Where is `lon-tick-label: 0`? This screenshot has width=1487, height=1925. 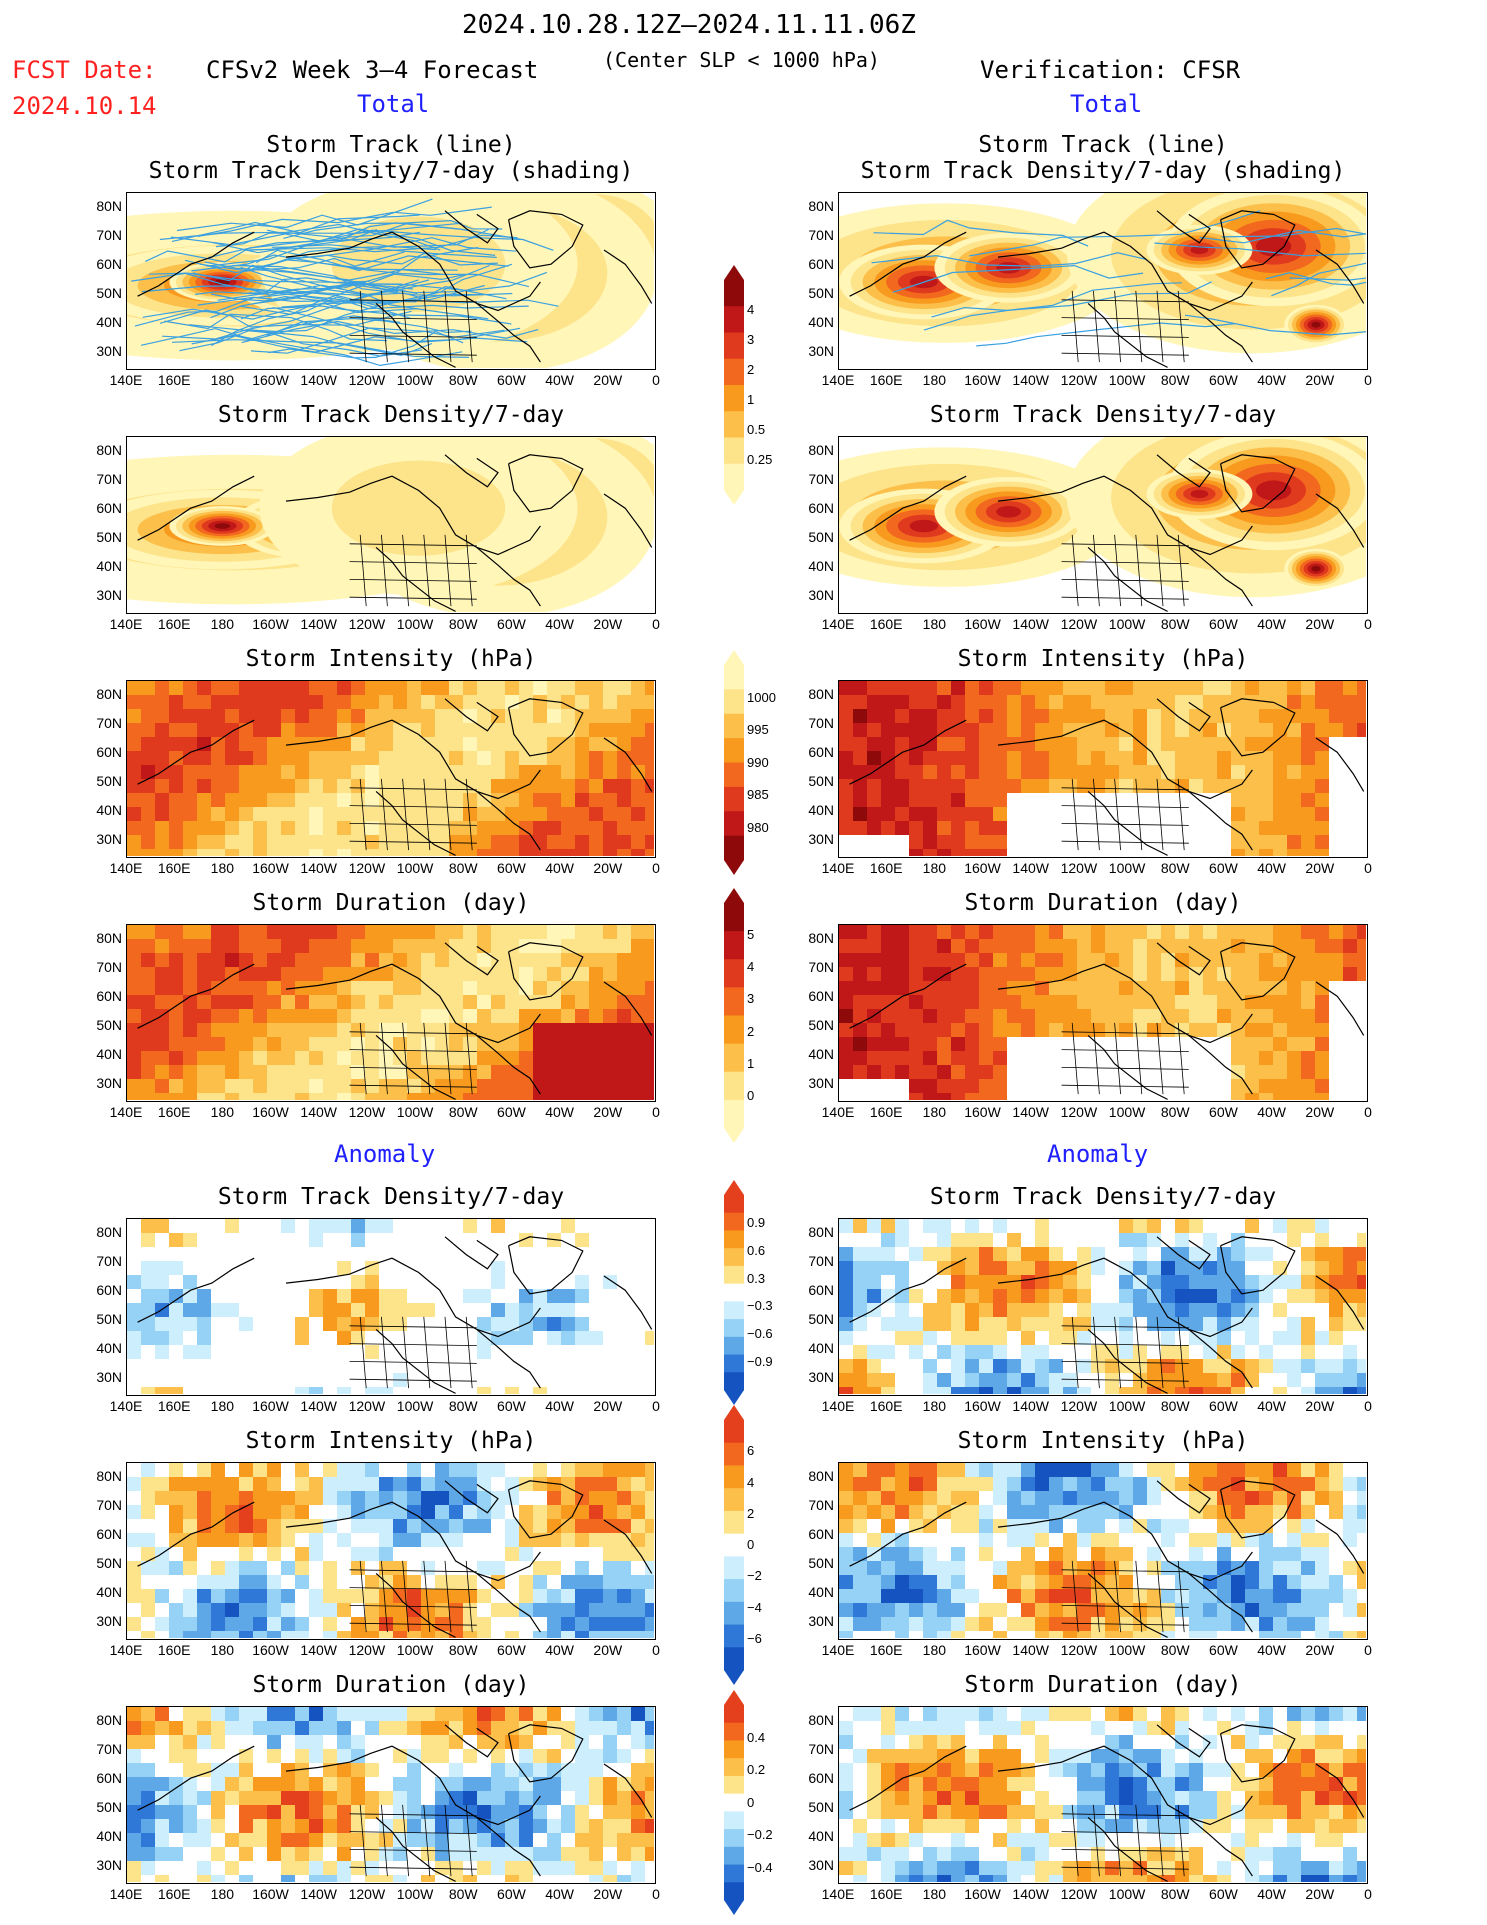 lon-tick-label: 0 is located at coordinates (656, 1406).